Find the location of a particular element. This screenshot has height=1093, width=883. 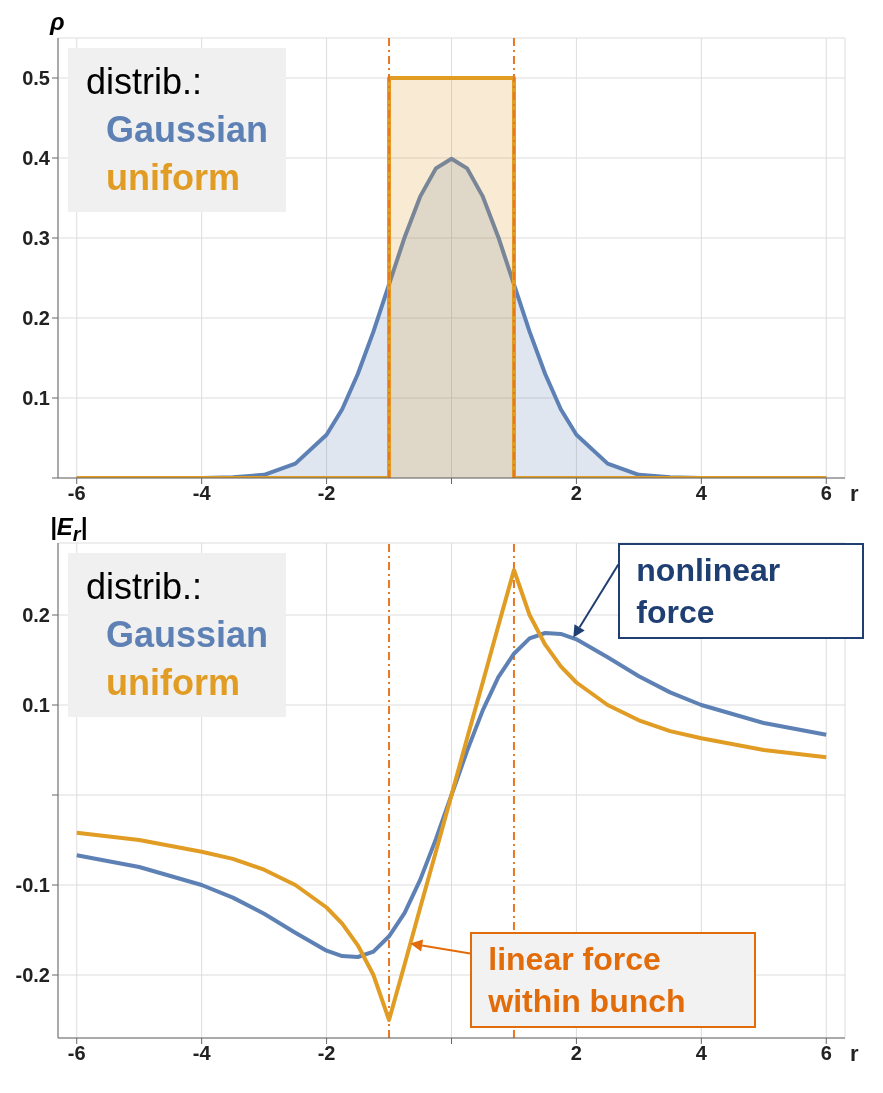

annotation: nonlinear force is located at coordinates (741, 590).